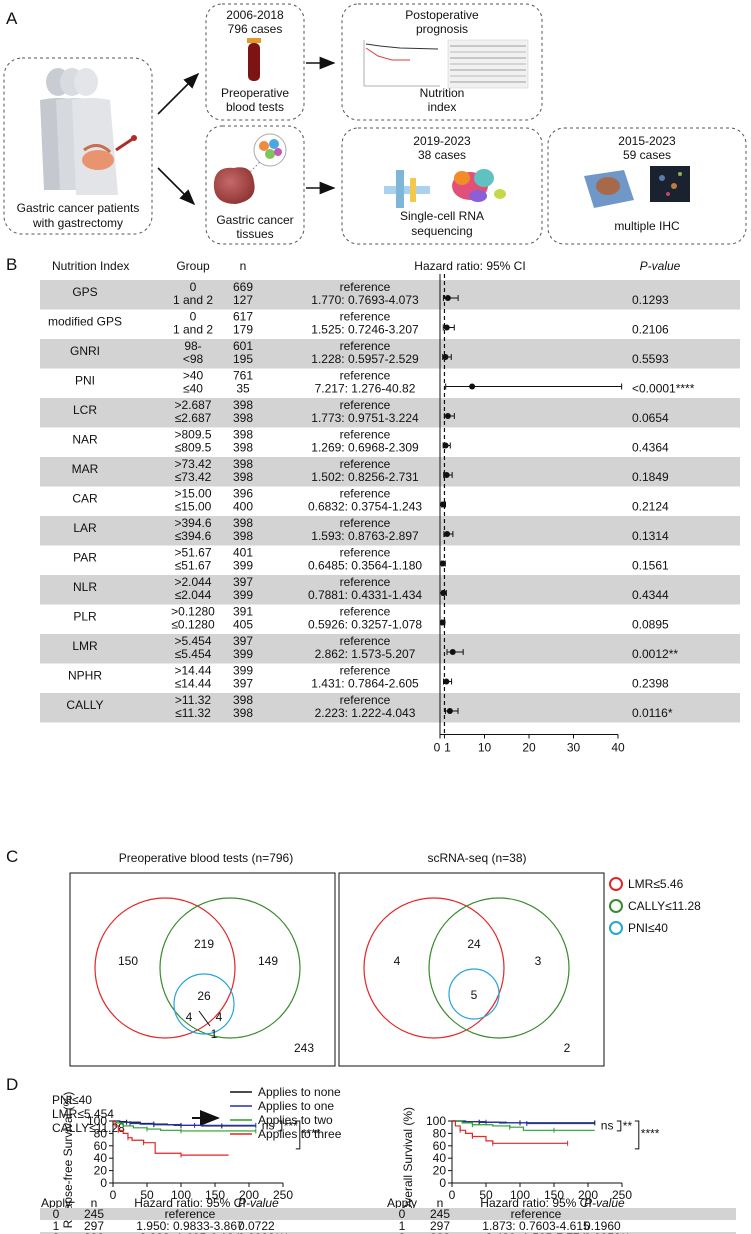 This screenshot has width=751, height=1234. Describe the element at coordinates (68, 1160) in the screenshot. I see `km-y-label: Relapse-free Survival (%)` at that location.